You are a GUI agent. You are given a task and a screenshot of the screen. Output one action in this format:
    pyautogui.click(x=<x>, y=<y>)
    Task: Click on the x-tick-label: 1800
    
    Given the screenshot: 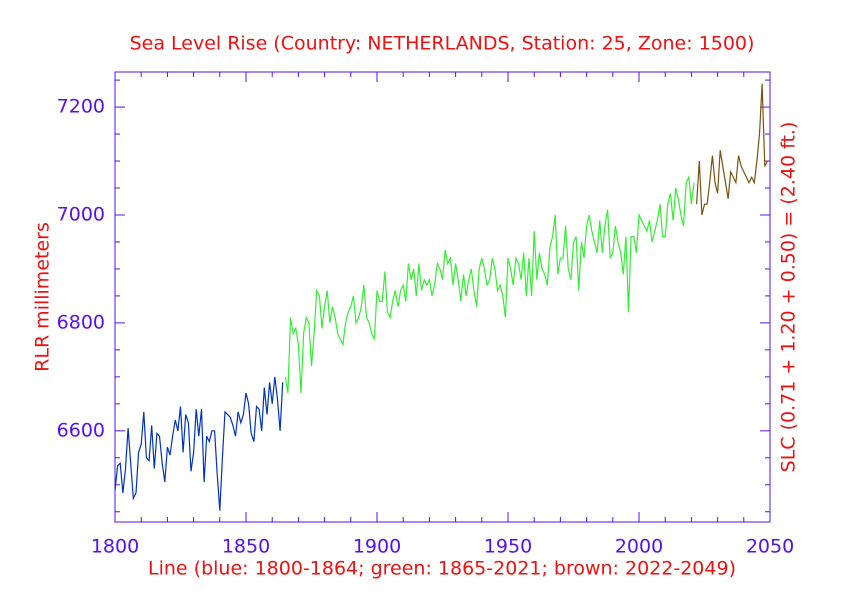 What is the action you would take?
    pyautogui.click(x=115, y=547)
    